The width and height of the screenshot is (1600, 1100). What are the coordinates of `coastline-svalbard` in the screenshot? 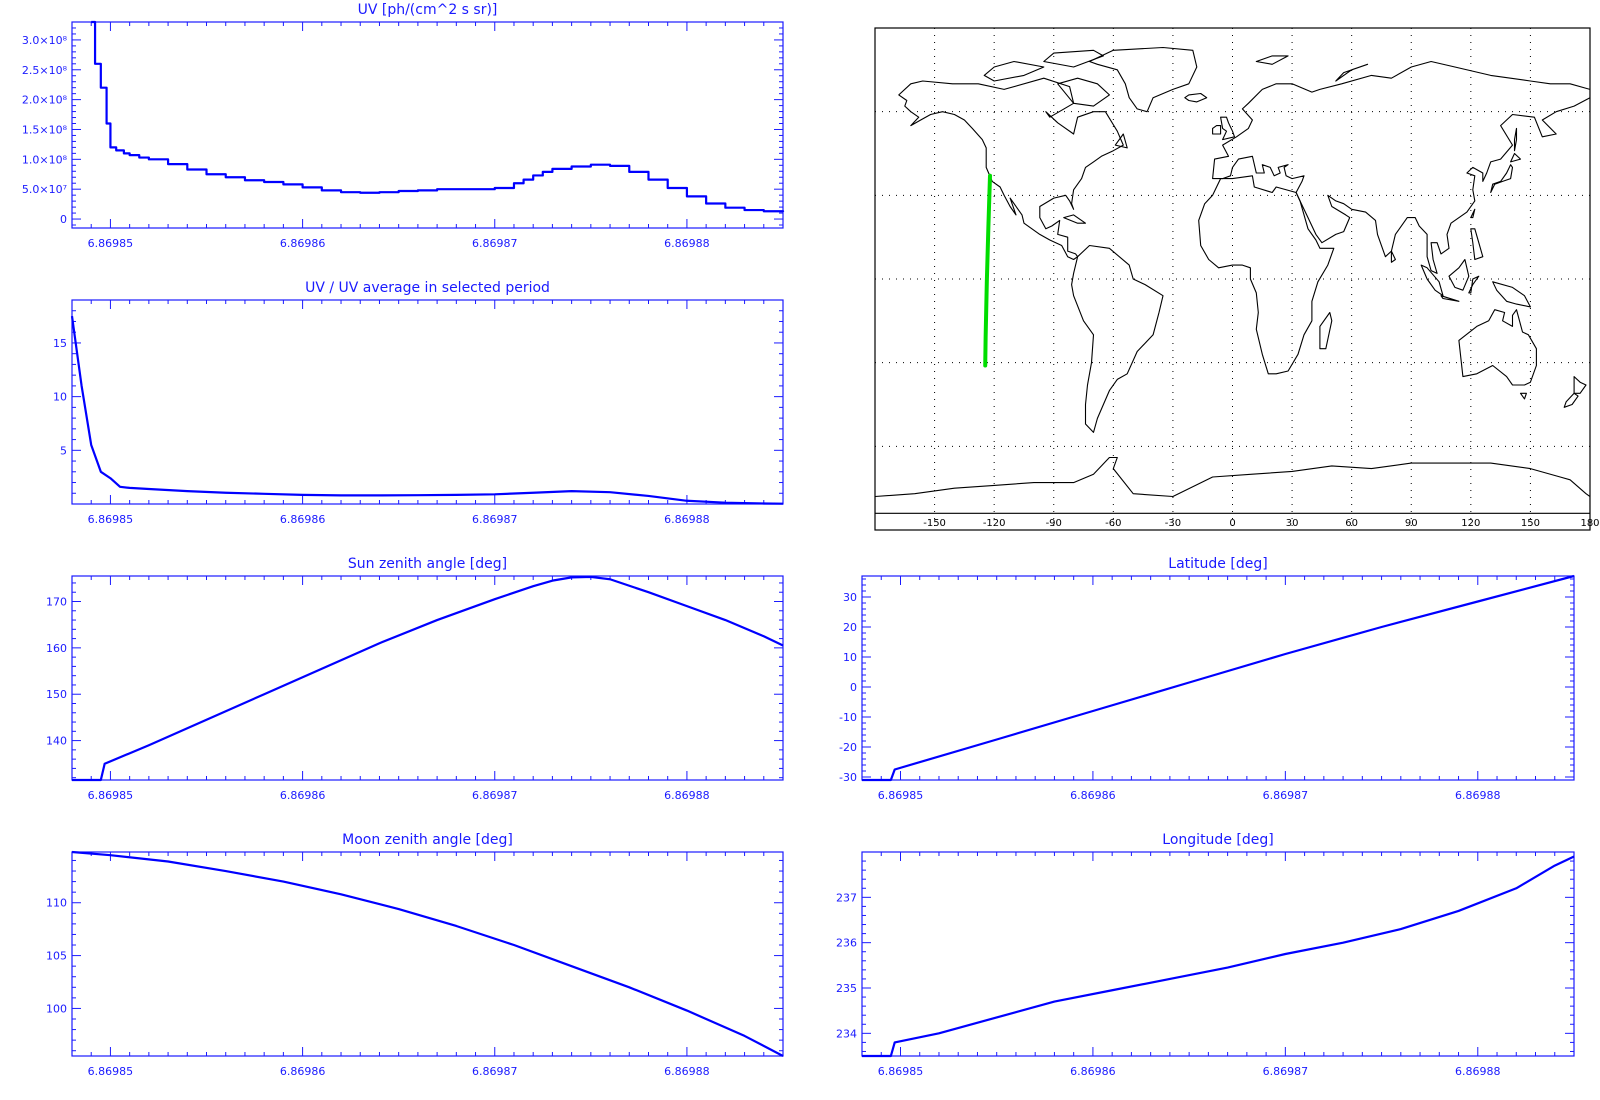 It's located at (1272, 60).